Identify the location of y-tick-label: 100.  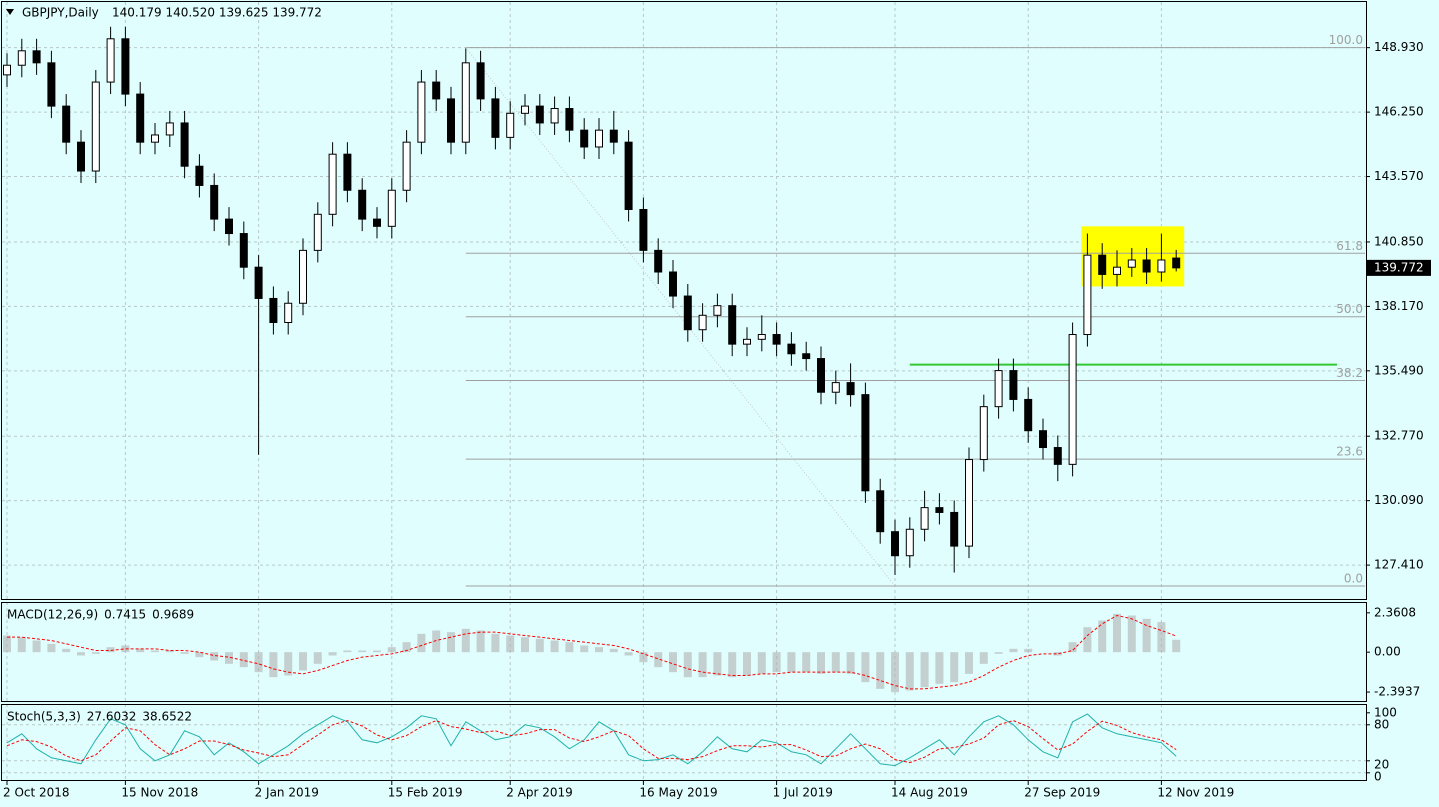
(1385, 712).